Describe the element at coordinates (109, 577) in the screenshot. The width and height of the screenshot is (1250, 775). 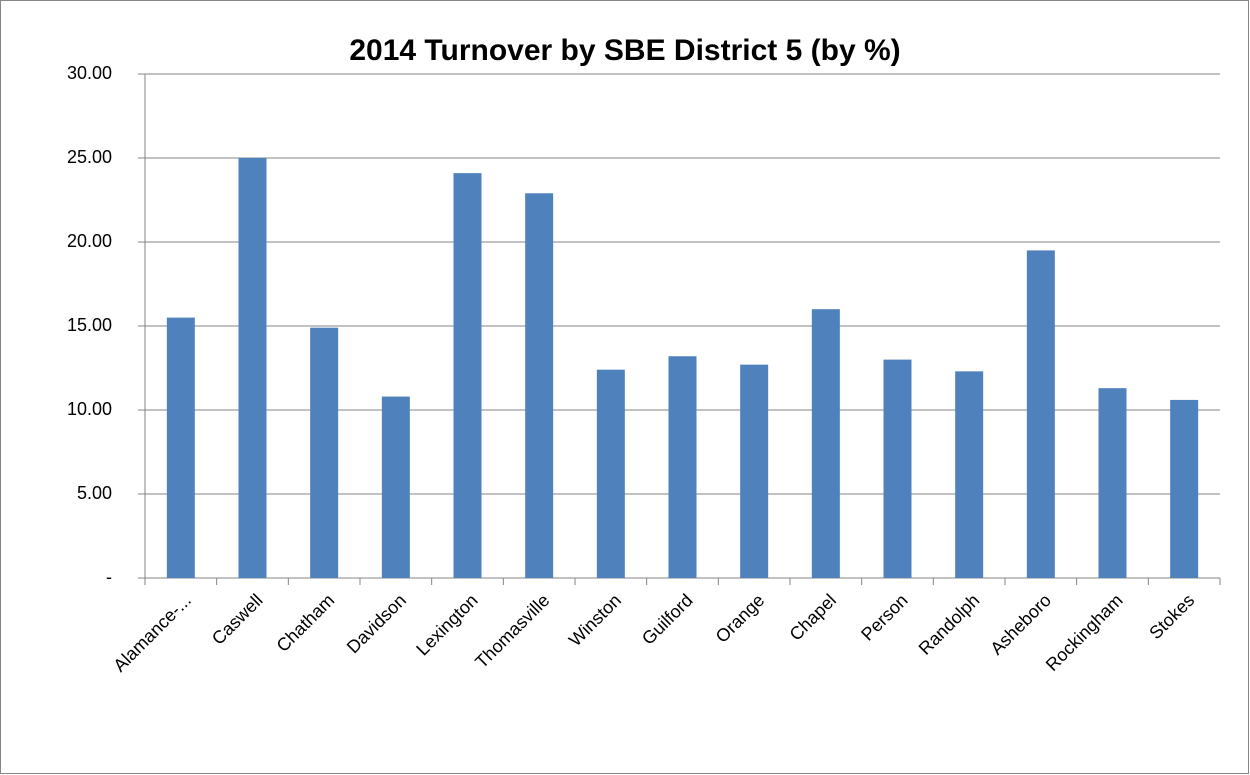
I see `y-tick-label: -` at that location.